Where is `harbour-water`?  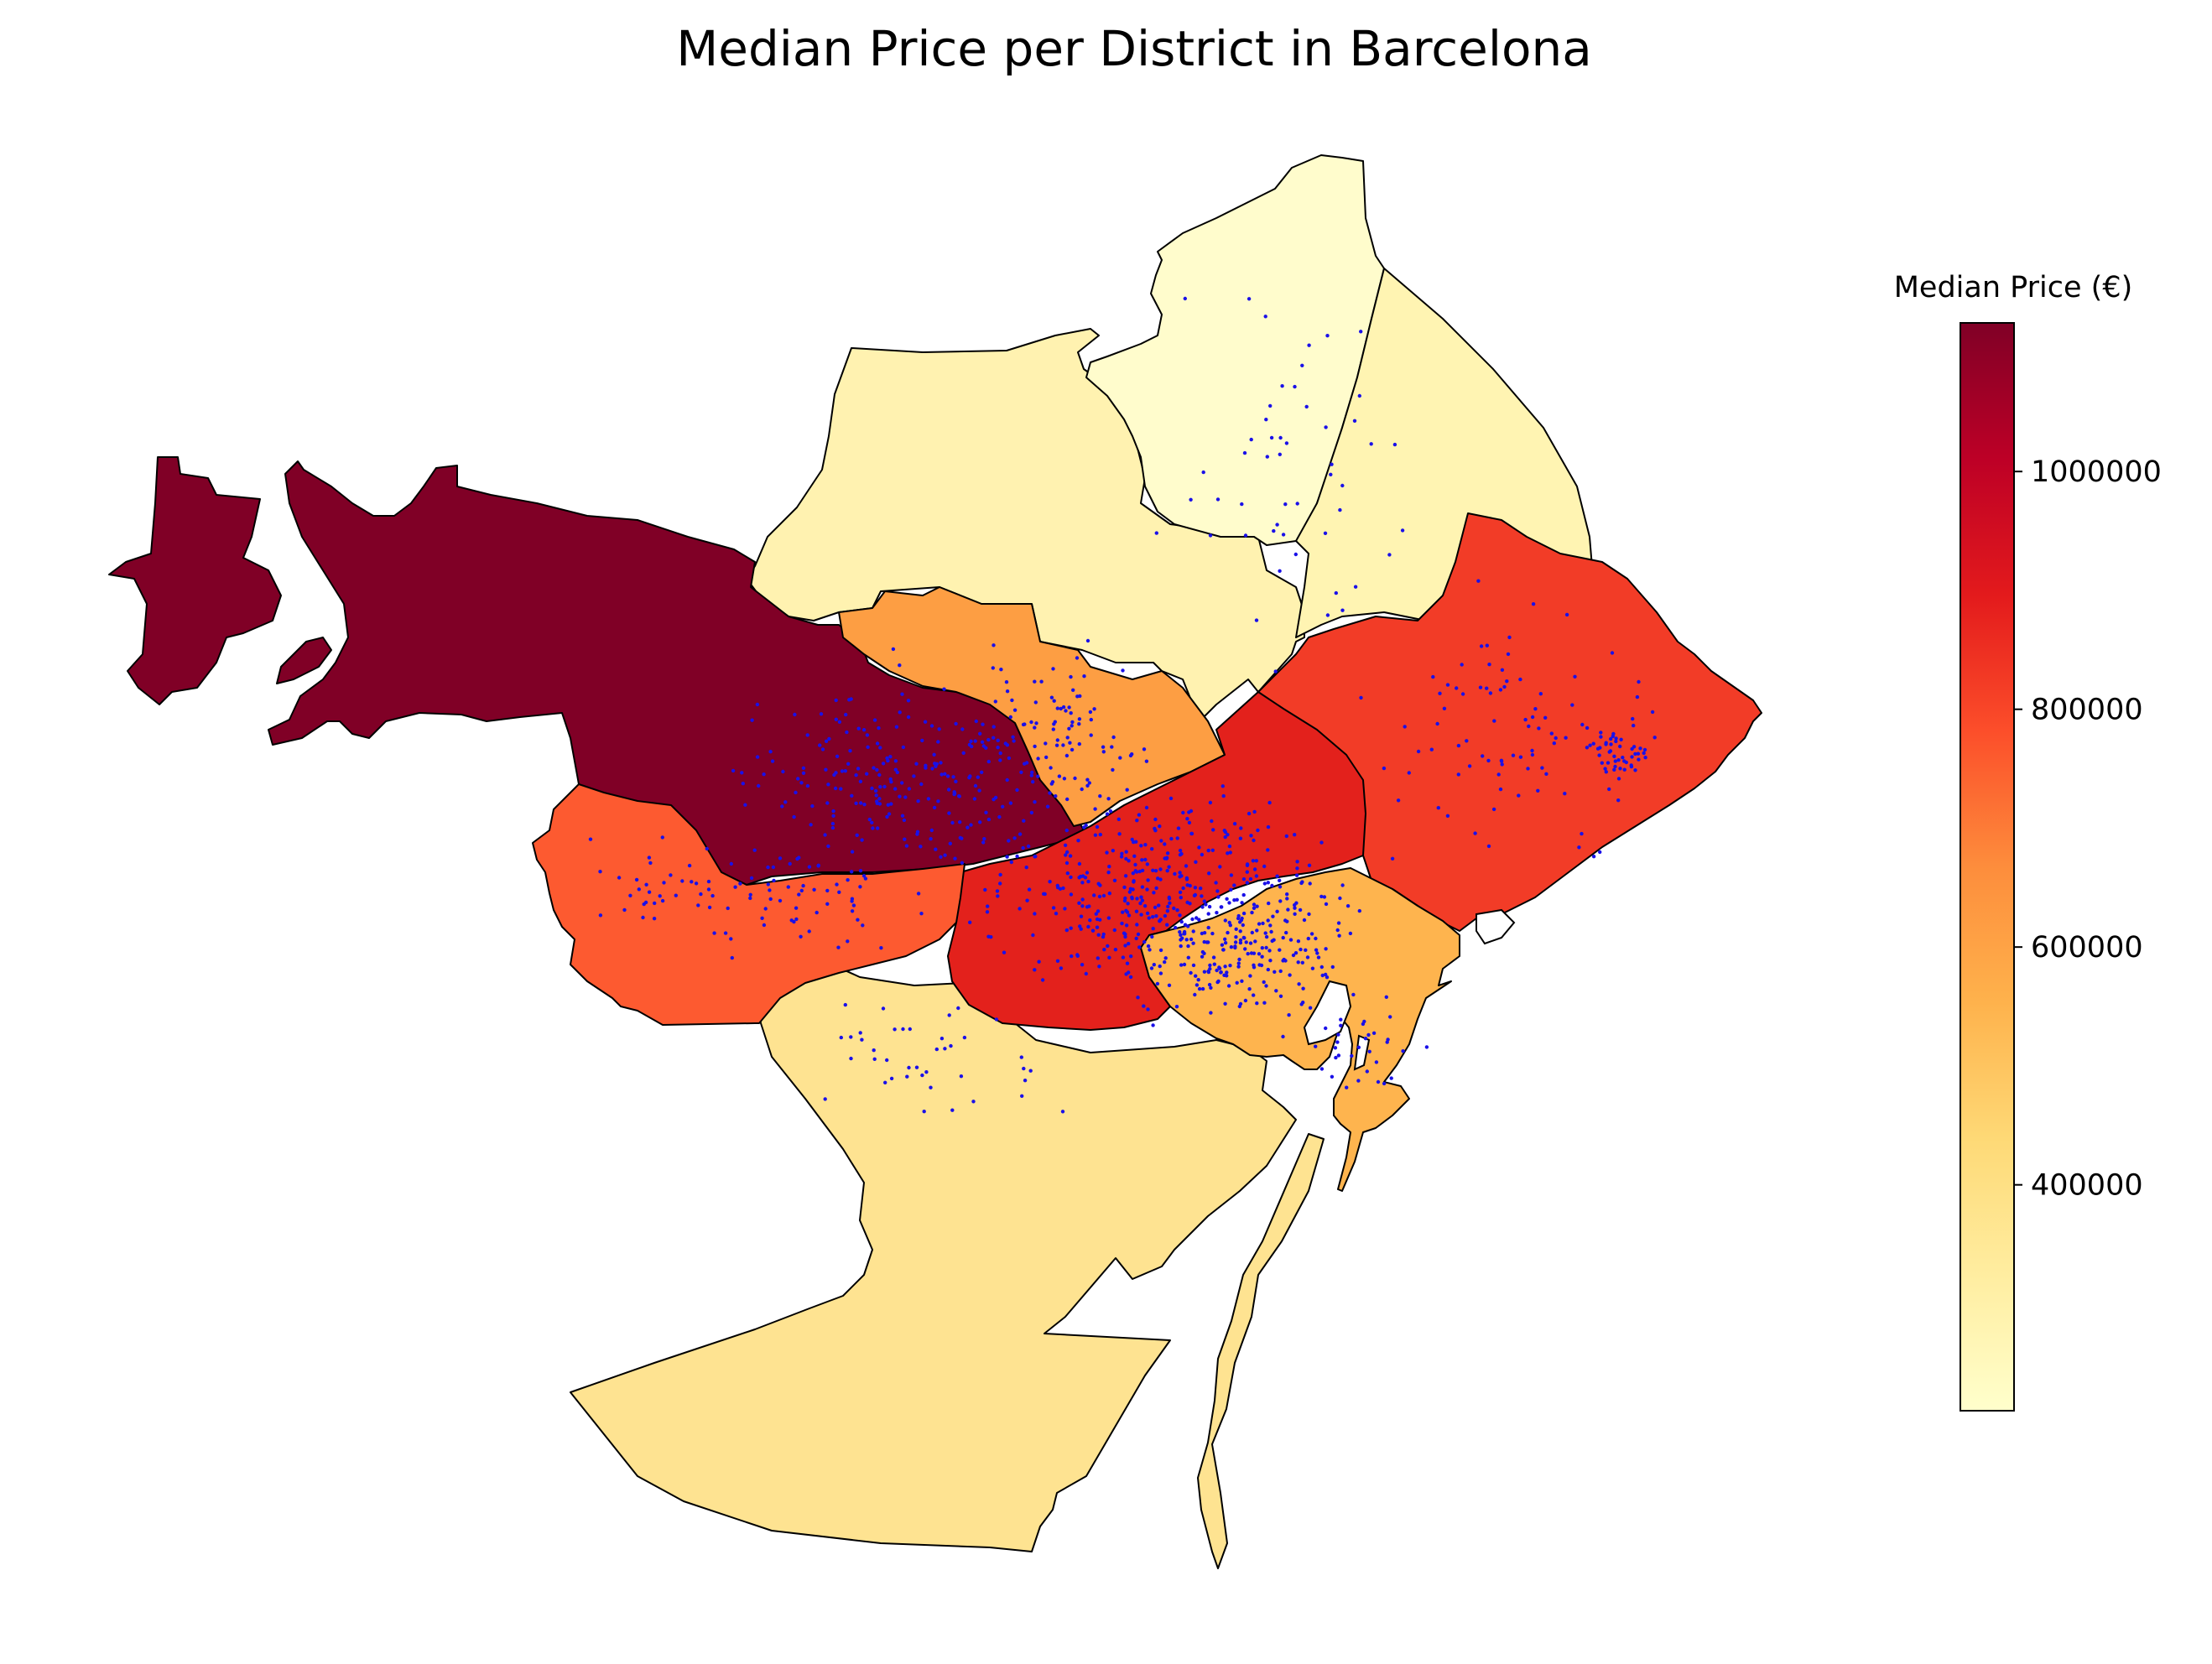 harbour-water is located at coordinates (1328, 1013).